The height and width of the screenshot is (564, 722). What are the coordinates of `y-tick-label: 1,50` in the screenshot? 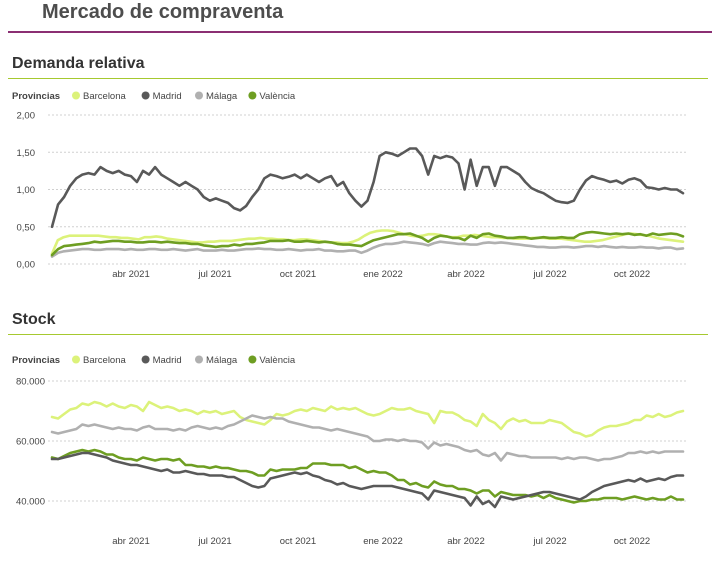 It's located at (26, 153).